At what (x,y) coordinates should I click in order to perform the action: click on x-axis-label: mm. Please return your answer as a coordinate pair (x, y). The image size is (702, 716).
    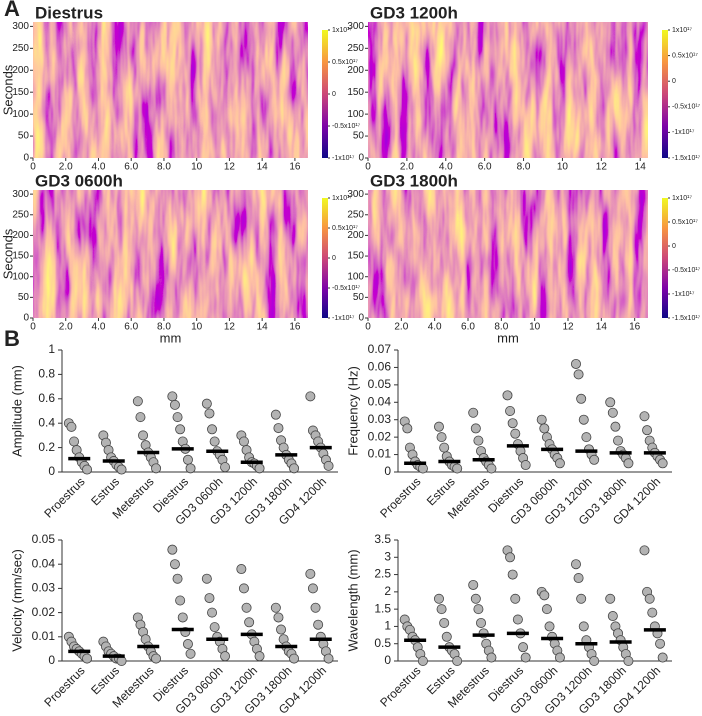
    Looking at the image, I should click on (508, 337).